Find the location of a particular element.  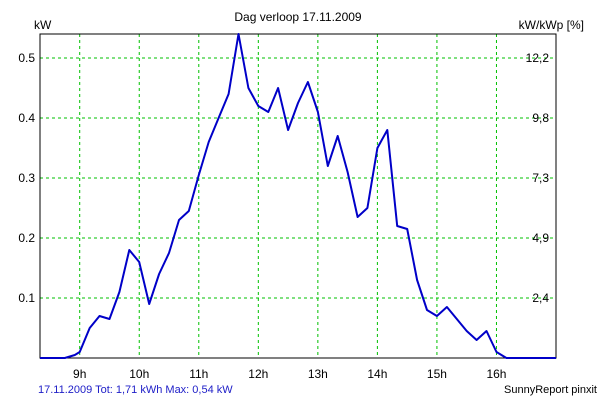

y-tick-left-label: 0.4 is located at coordinates (26, 118).